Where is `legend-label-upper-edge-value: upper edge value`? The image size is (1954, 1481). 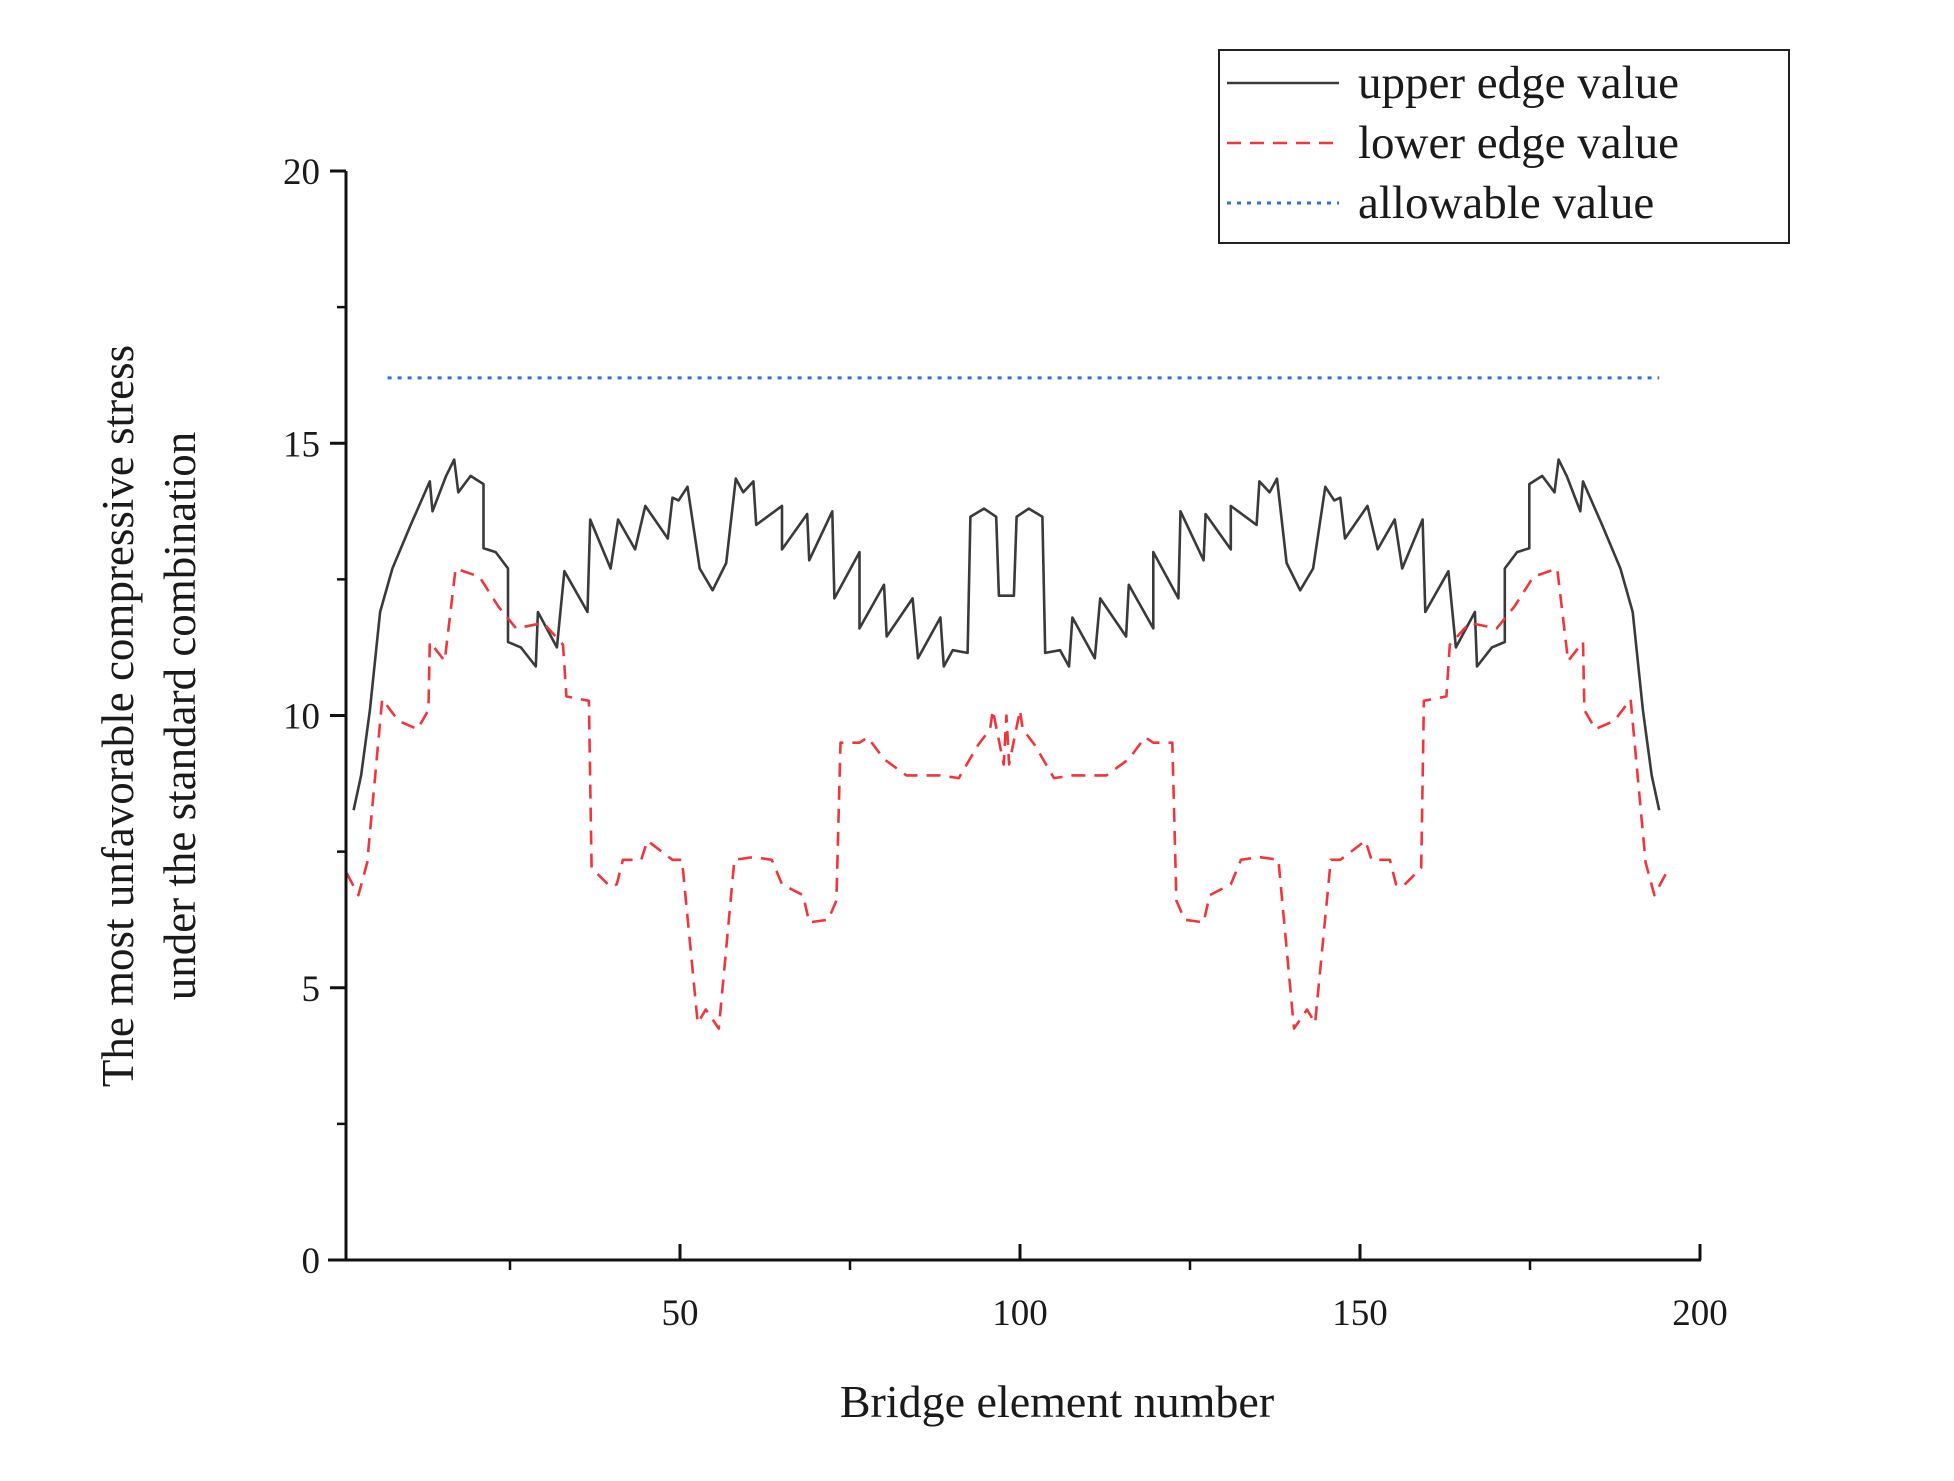
legend-label-upper-edge-value: upper edge value is located at coordinates (1518, 83).